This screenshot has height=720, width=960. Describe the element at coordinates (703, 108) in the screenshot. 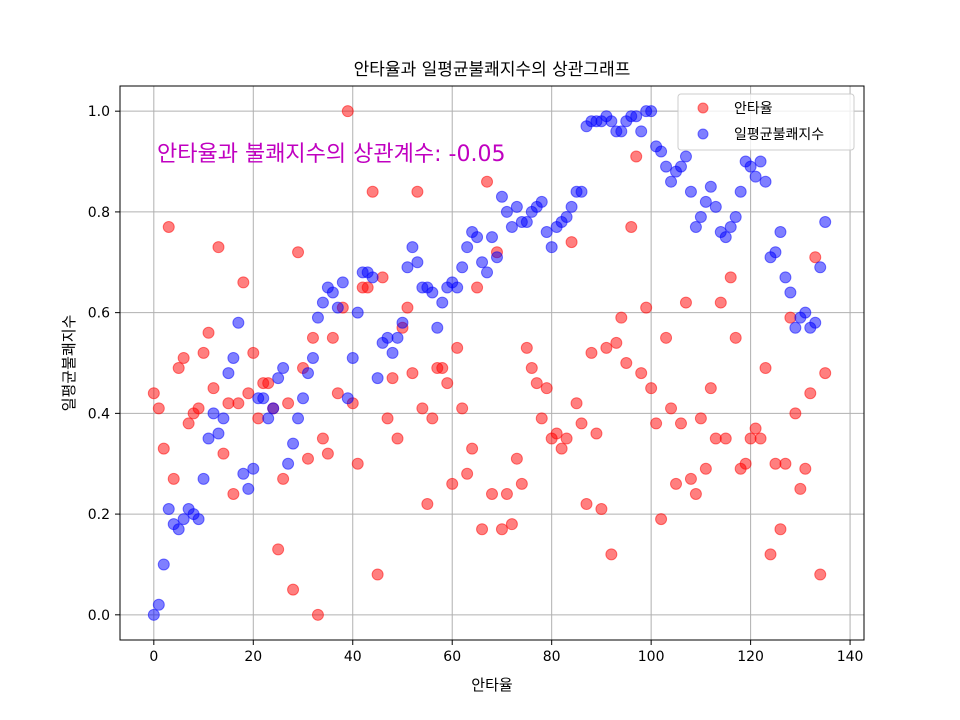

I see `legend-marker-hit-rate` at that location.